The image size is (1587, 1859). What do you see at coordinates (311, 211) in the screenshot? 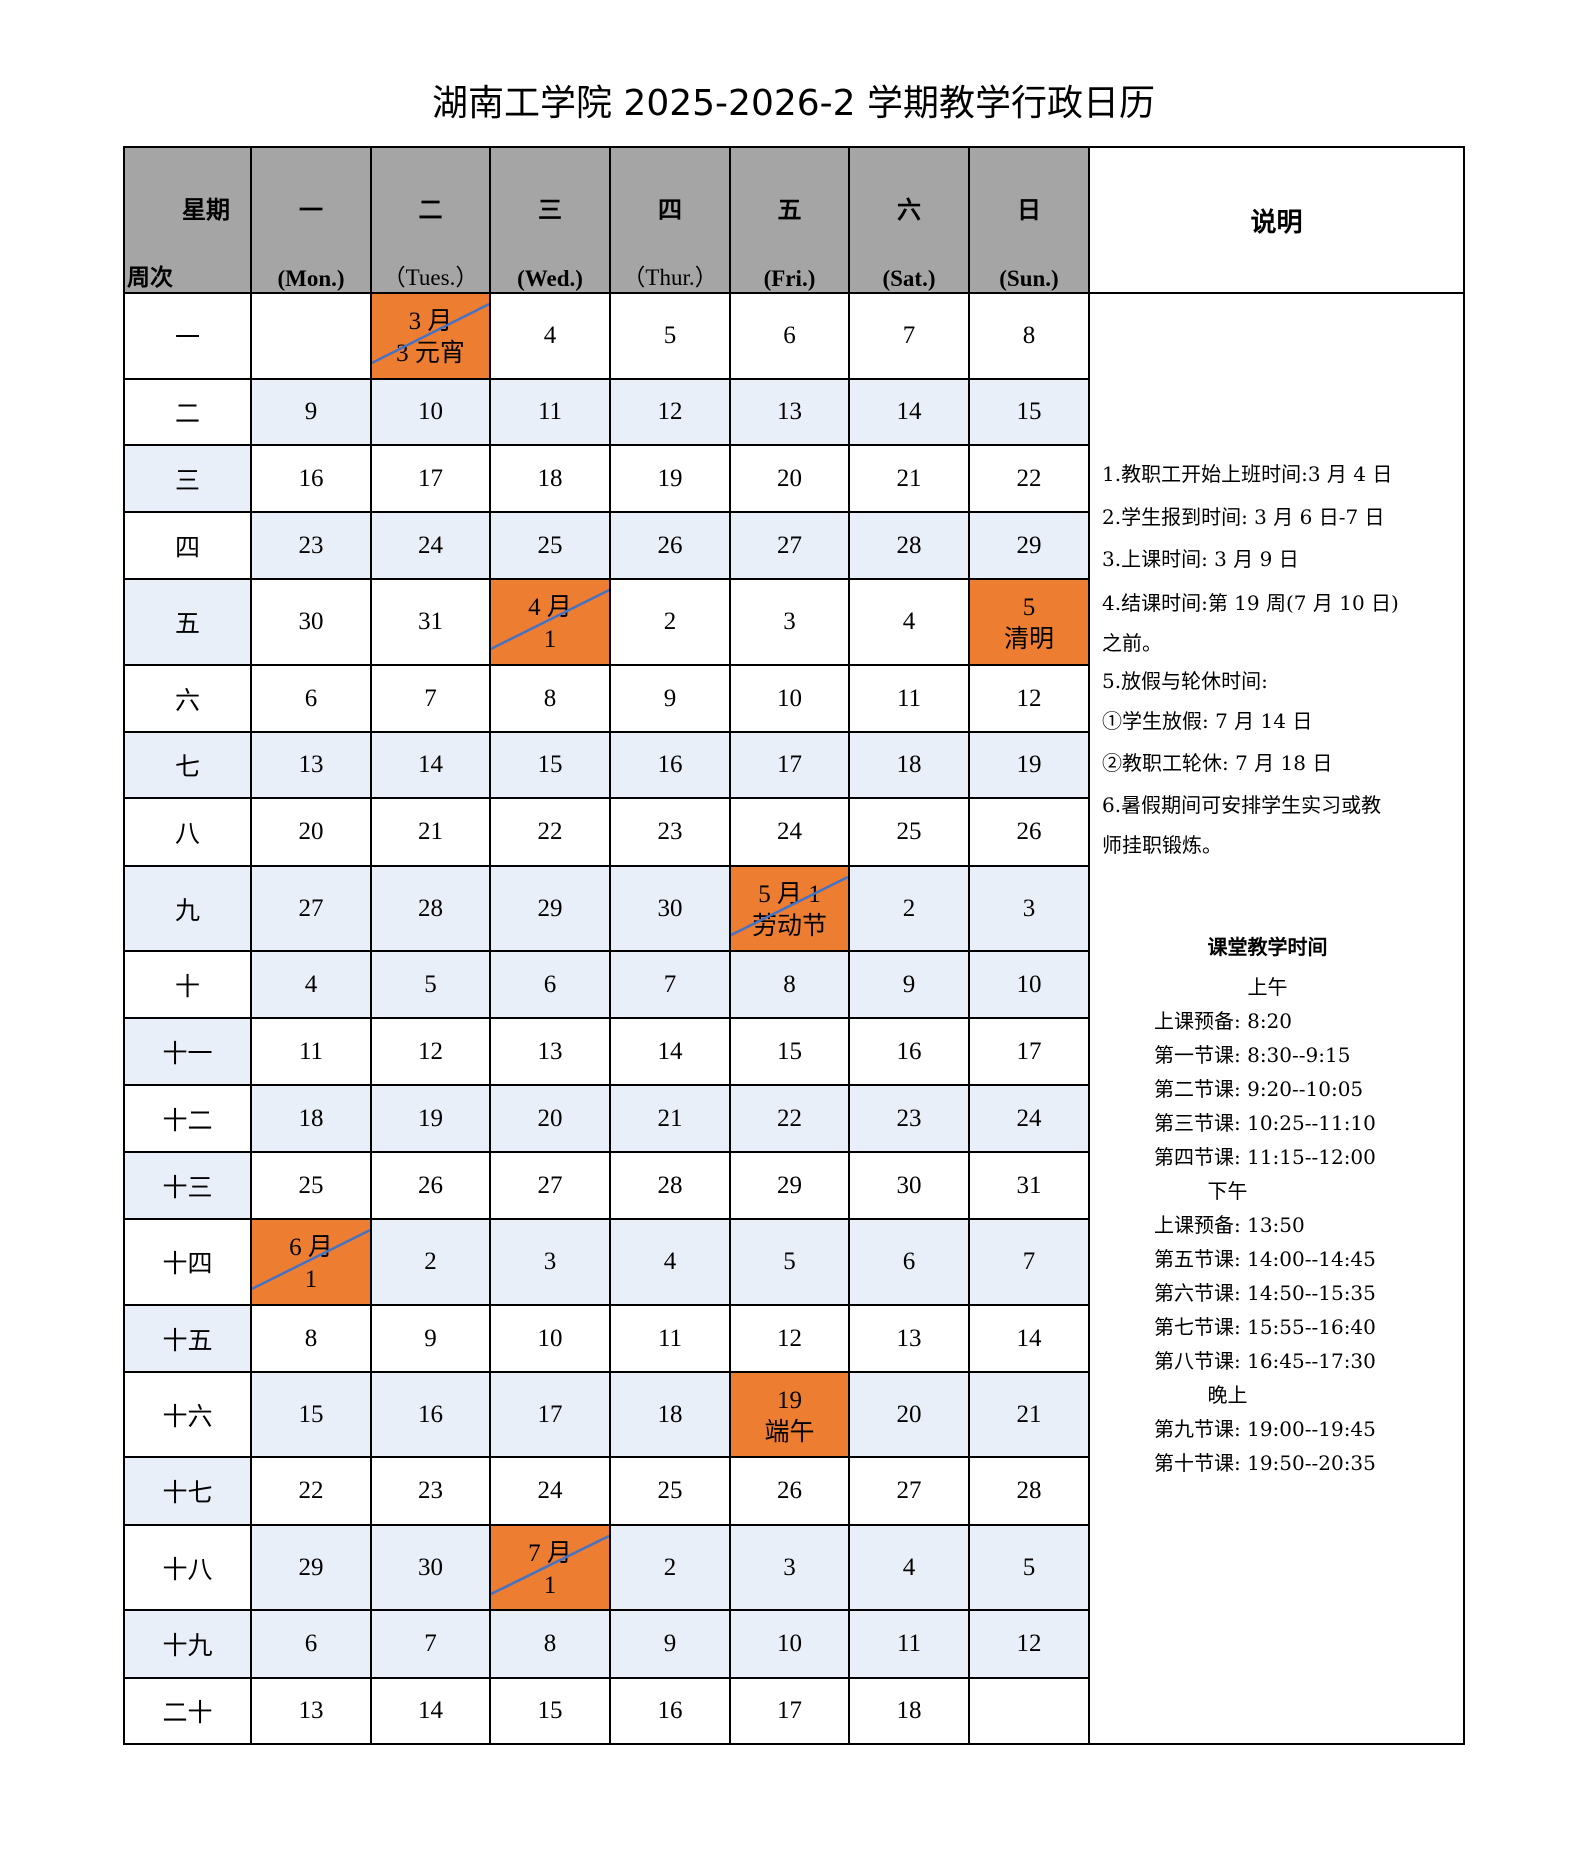
I see `day-cn: 一` at bounding box center [311, 211].